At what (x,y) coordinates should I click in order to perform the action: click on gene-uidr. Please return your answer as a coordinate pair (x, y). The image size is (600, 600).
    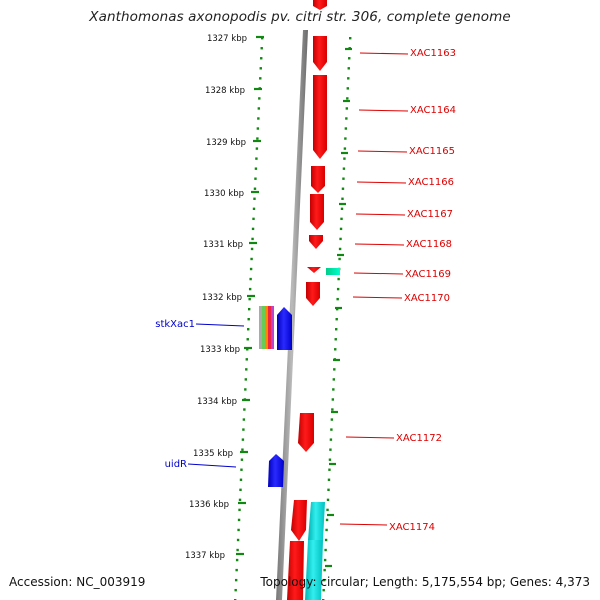
    Looking at the image, I should click on (276, 470).